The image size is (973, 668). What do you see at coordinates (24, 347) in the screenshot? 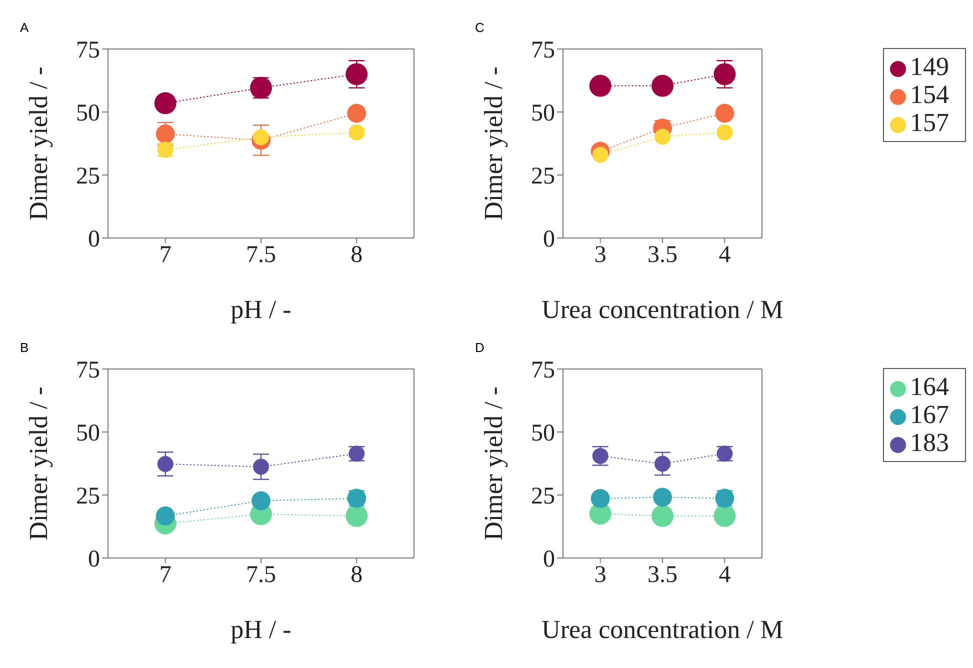
I see `text: B` at bounding box center [24, 347].